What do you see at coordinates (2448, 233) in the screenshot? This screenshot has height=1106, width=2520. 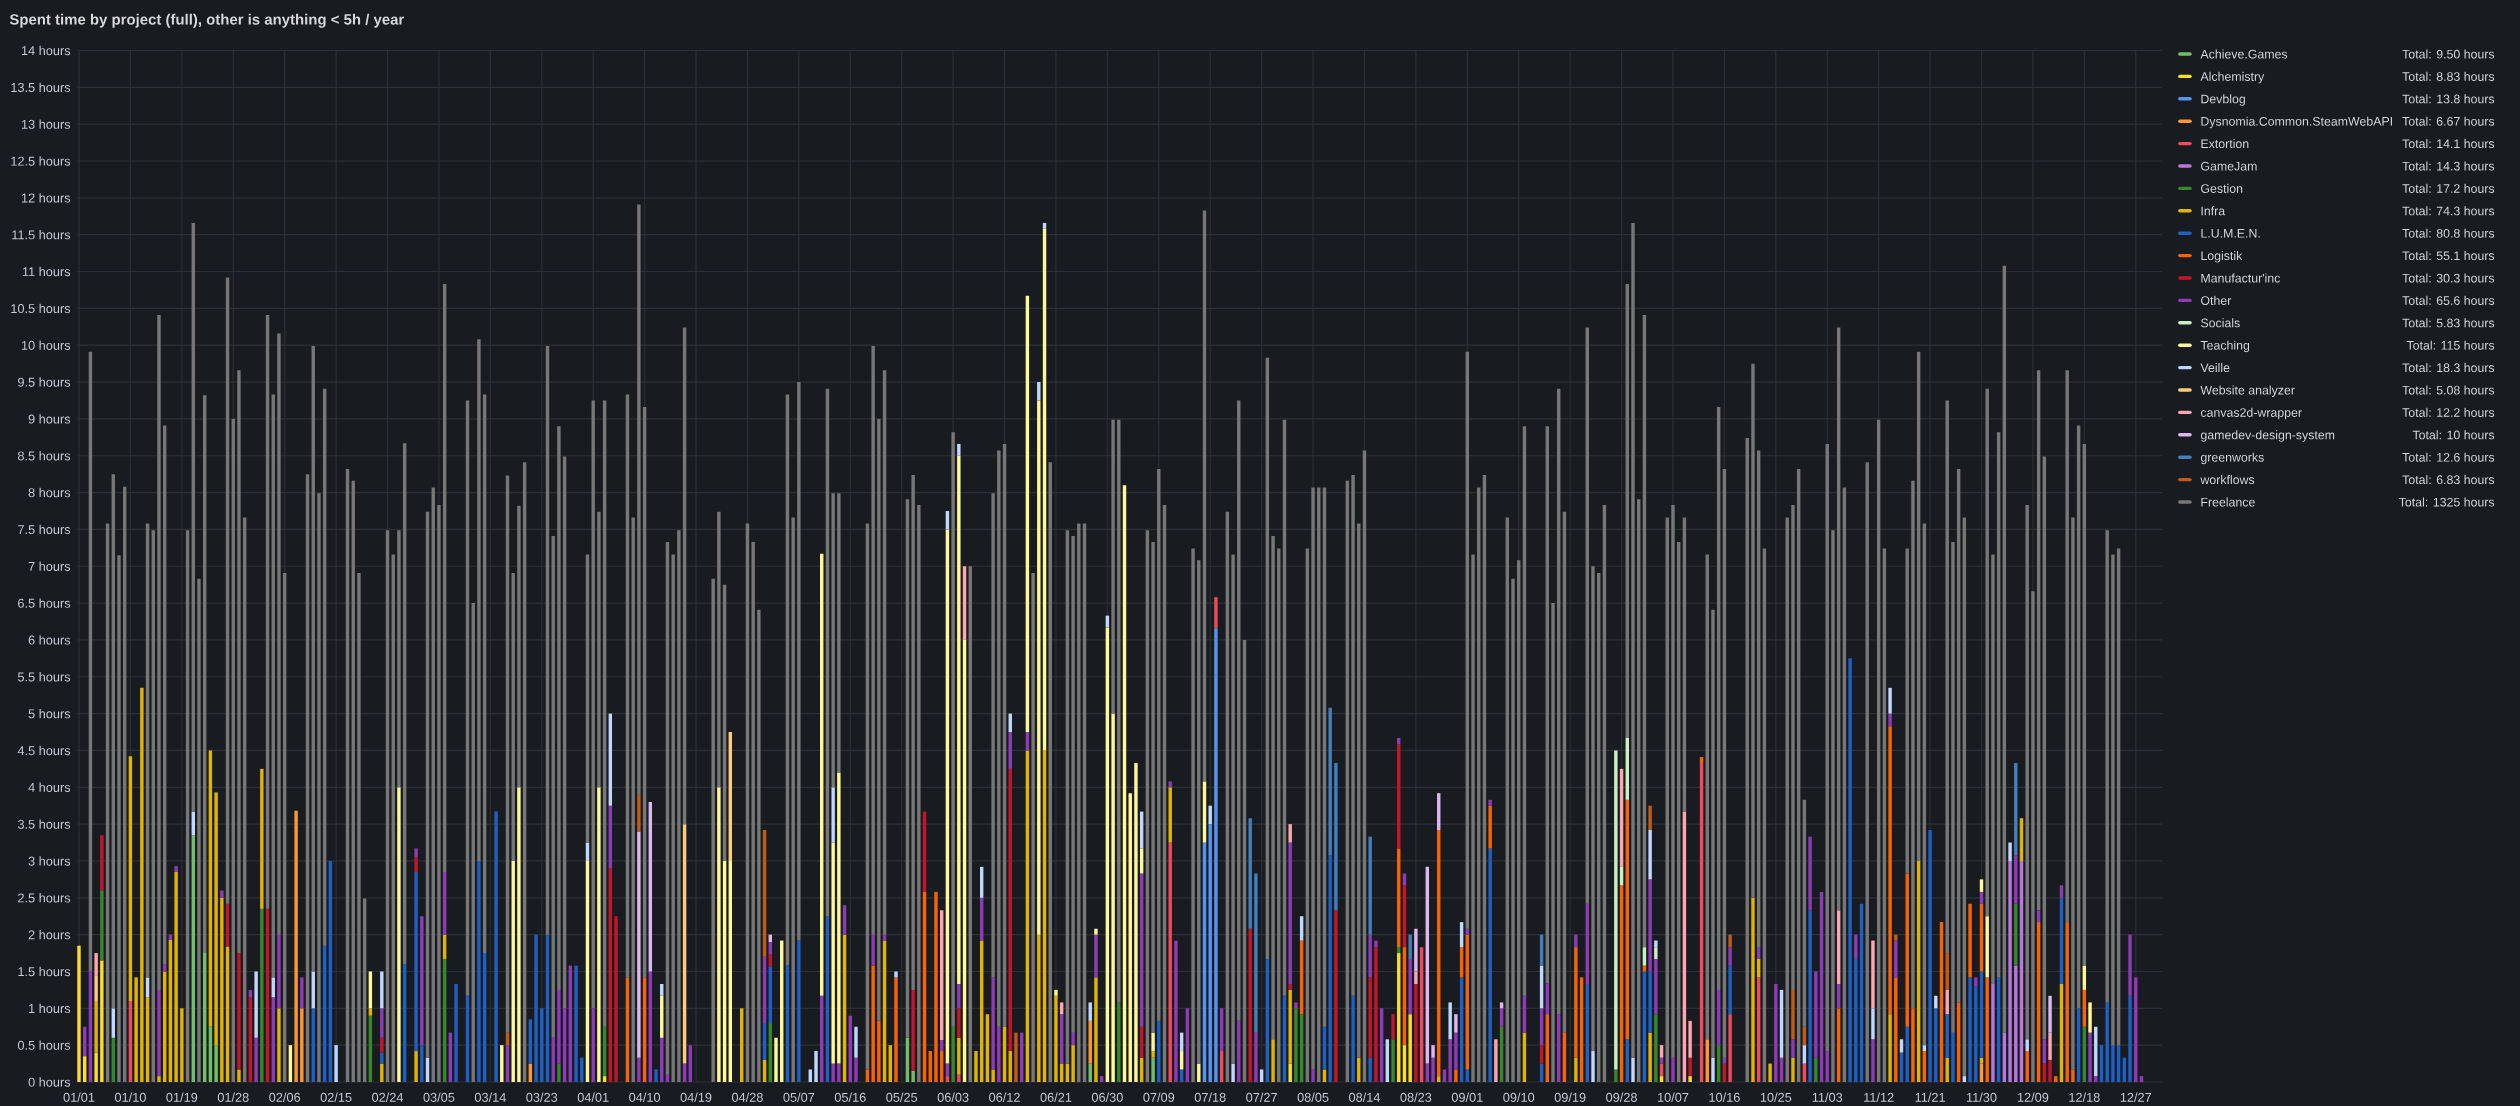 I see `text: Total: 80.8 hours` at bounding box center [2448, 233].